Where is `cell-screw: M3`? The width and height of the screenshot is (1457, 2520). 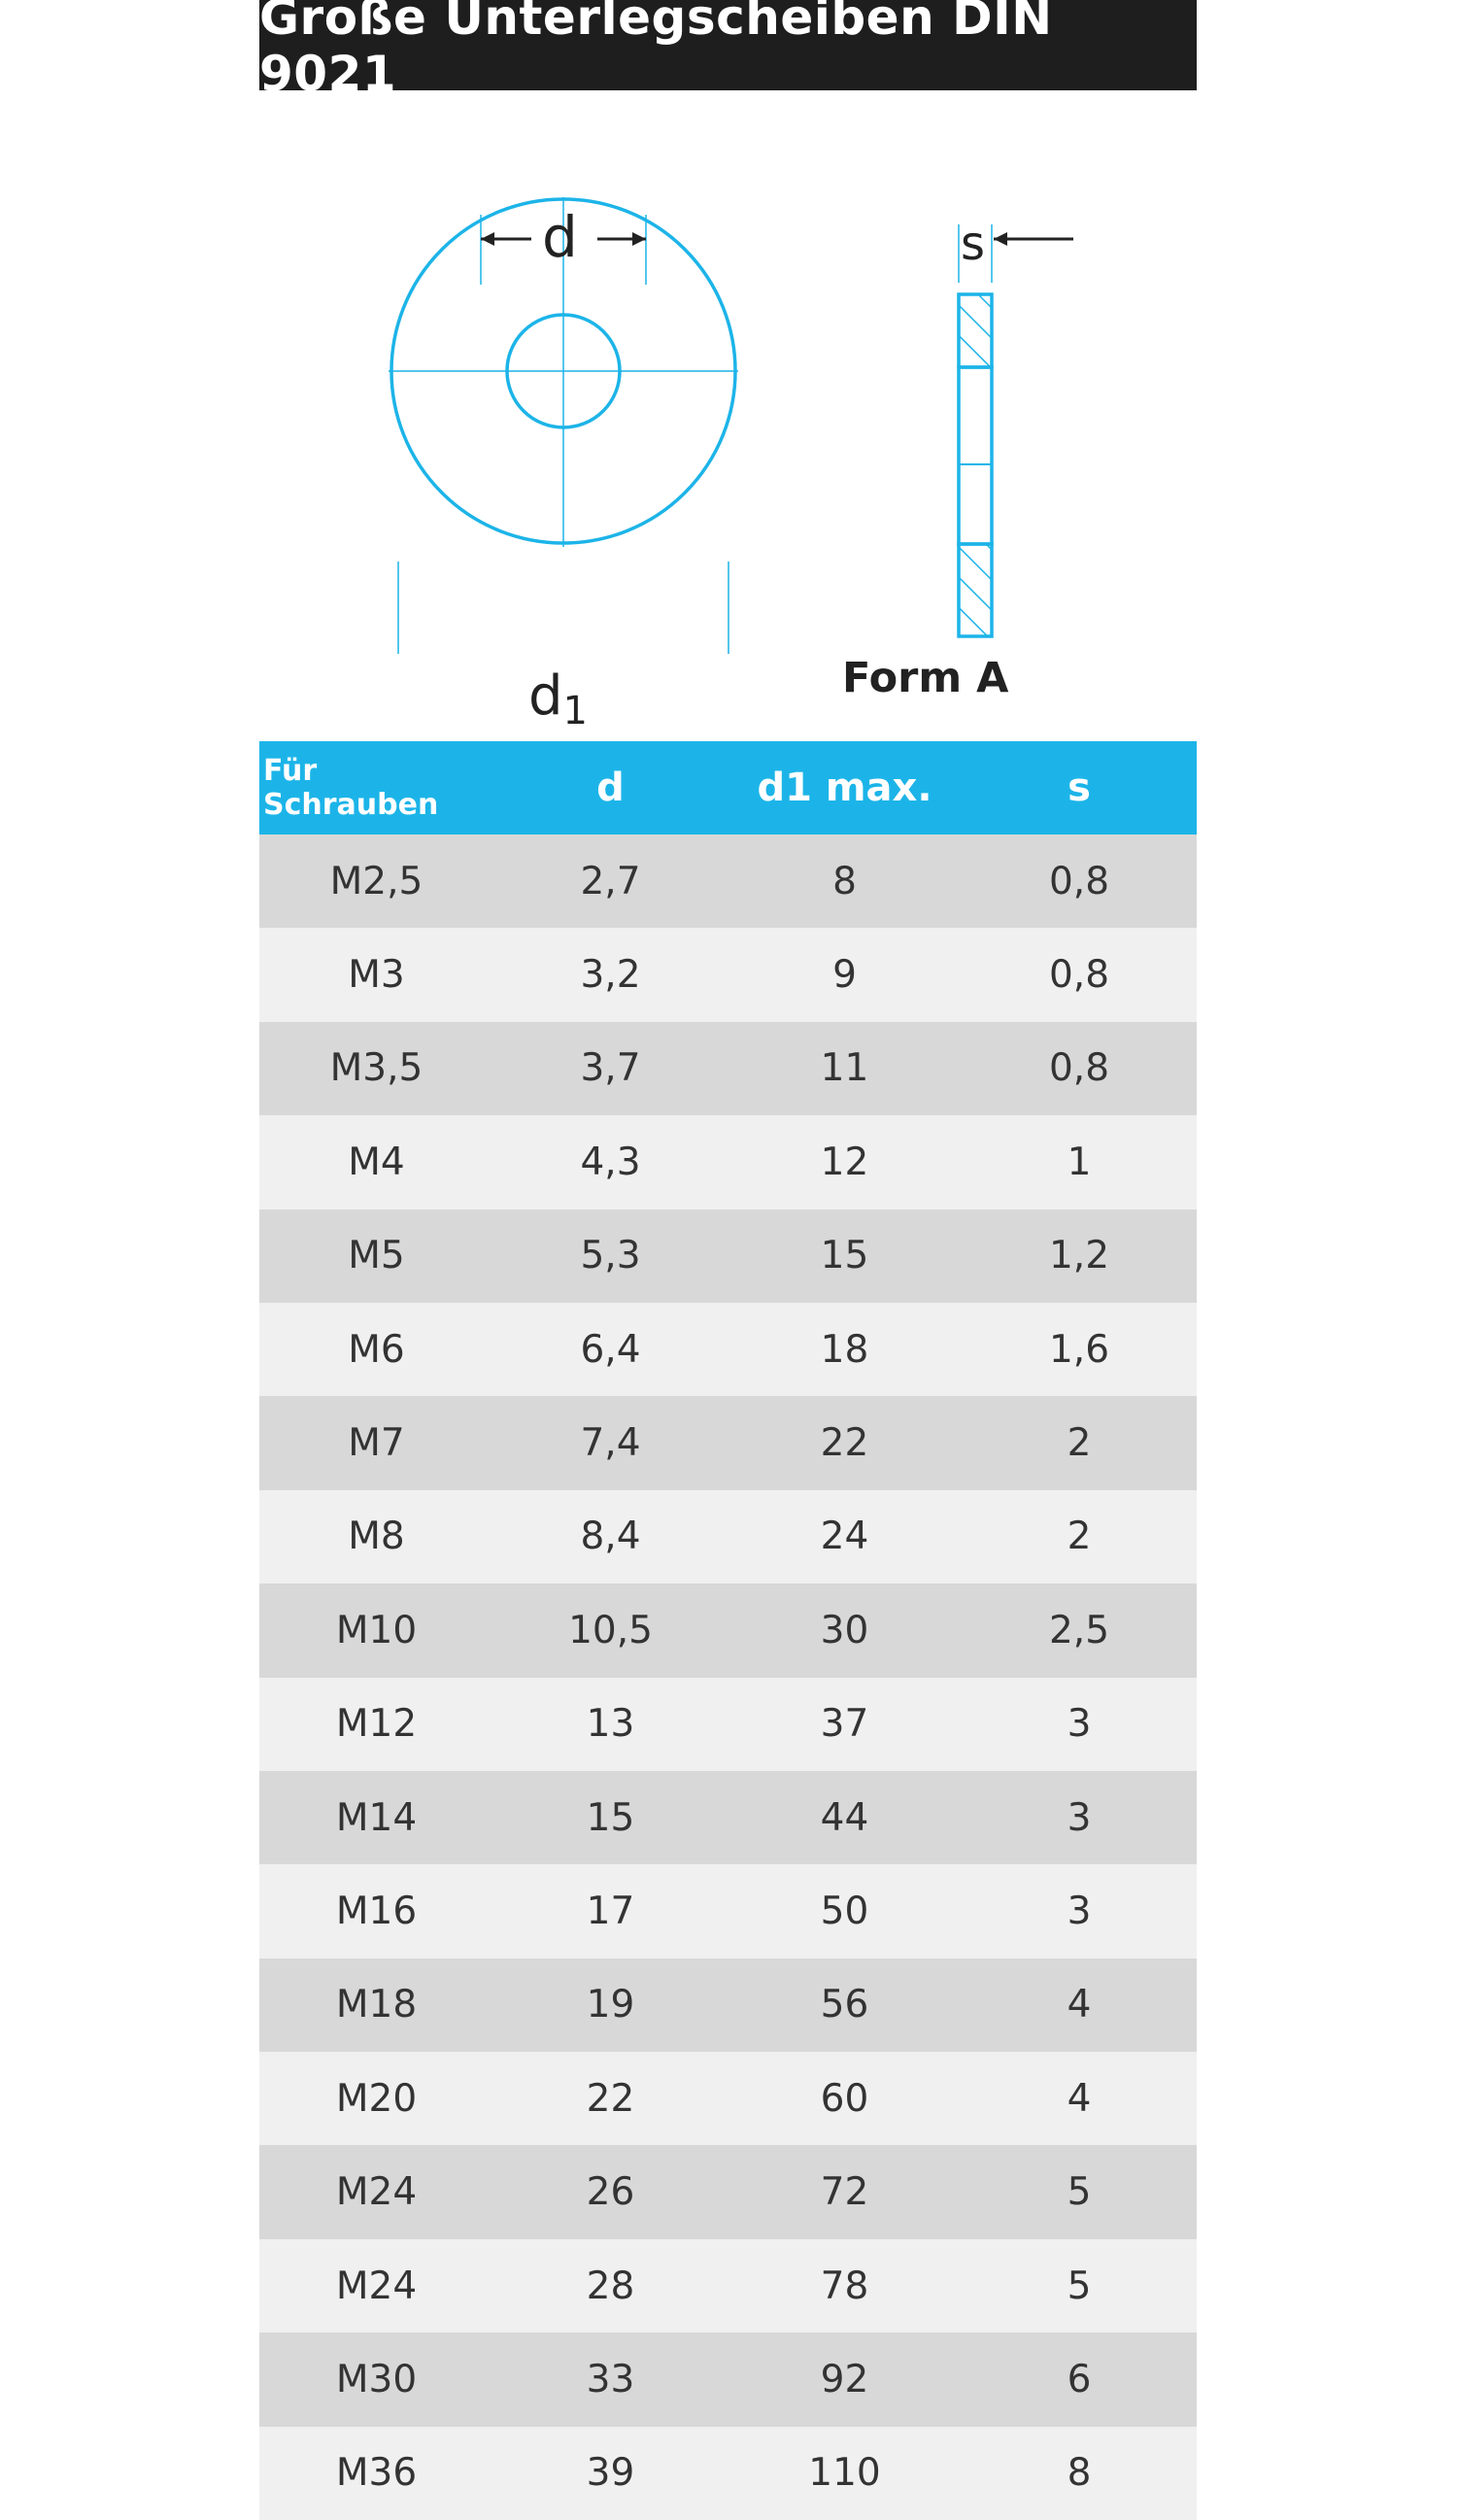
cell-screw: M3 is located at coordinates (376, 975).